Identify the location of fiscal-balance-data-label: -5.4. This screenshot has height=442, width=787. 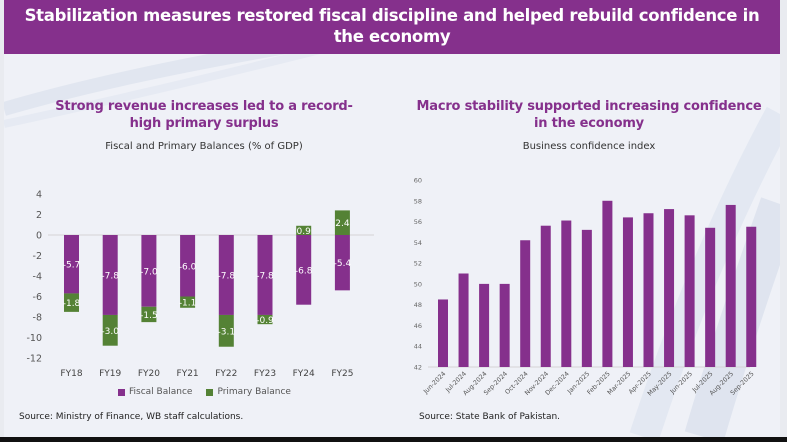
(343, 264).